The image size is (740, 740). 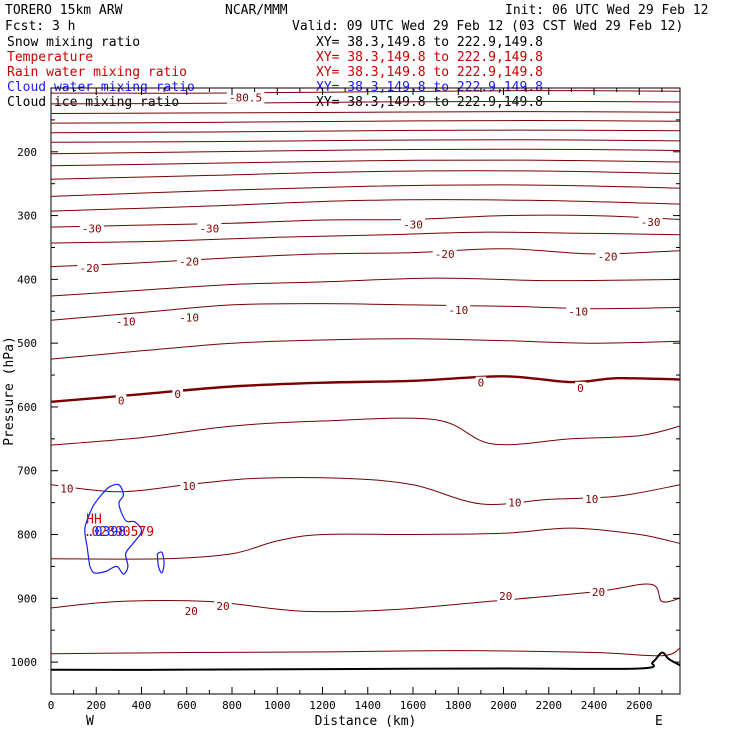 I want to click on y-tick-label: 600, so click(x=27, y=407).